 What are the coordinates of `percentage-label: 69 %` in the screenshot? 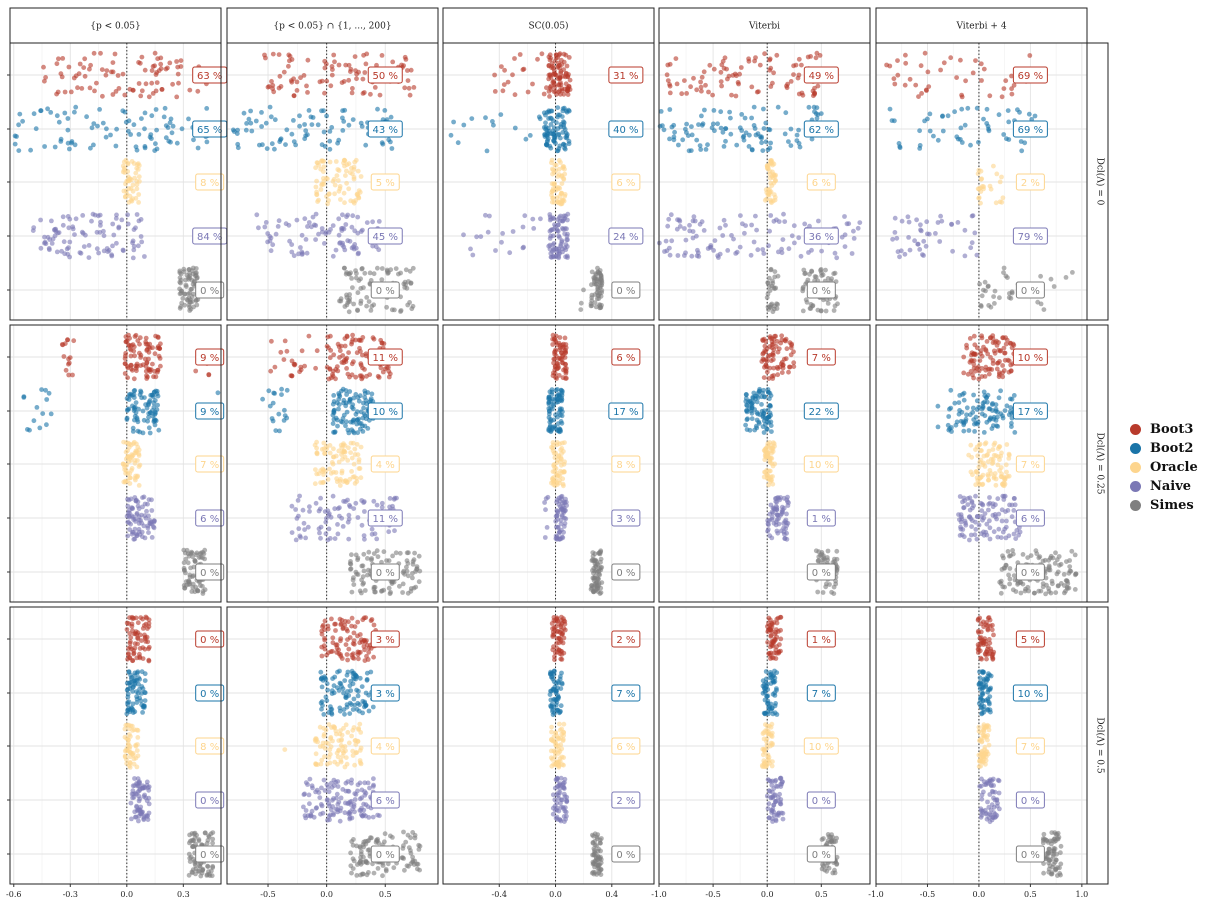 It's located at (1030, 76).